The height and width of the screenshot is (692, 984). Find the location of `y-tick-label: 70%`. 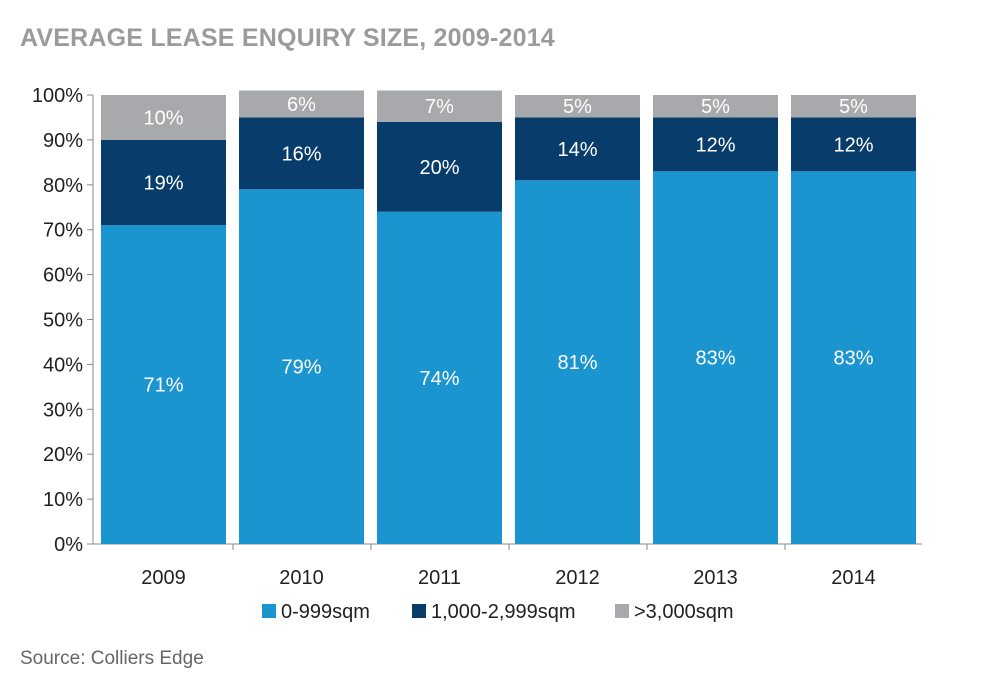

y-tick-label: 70% is located at coordinates (63, 231).